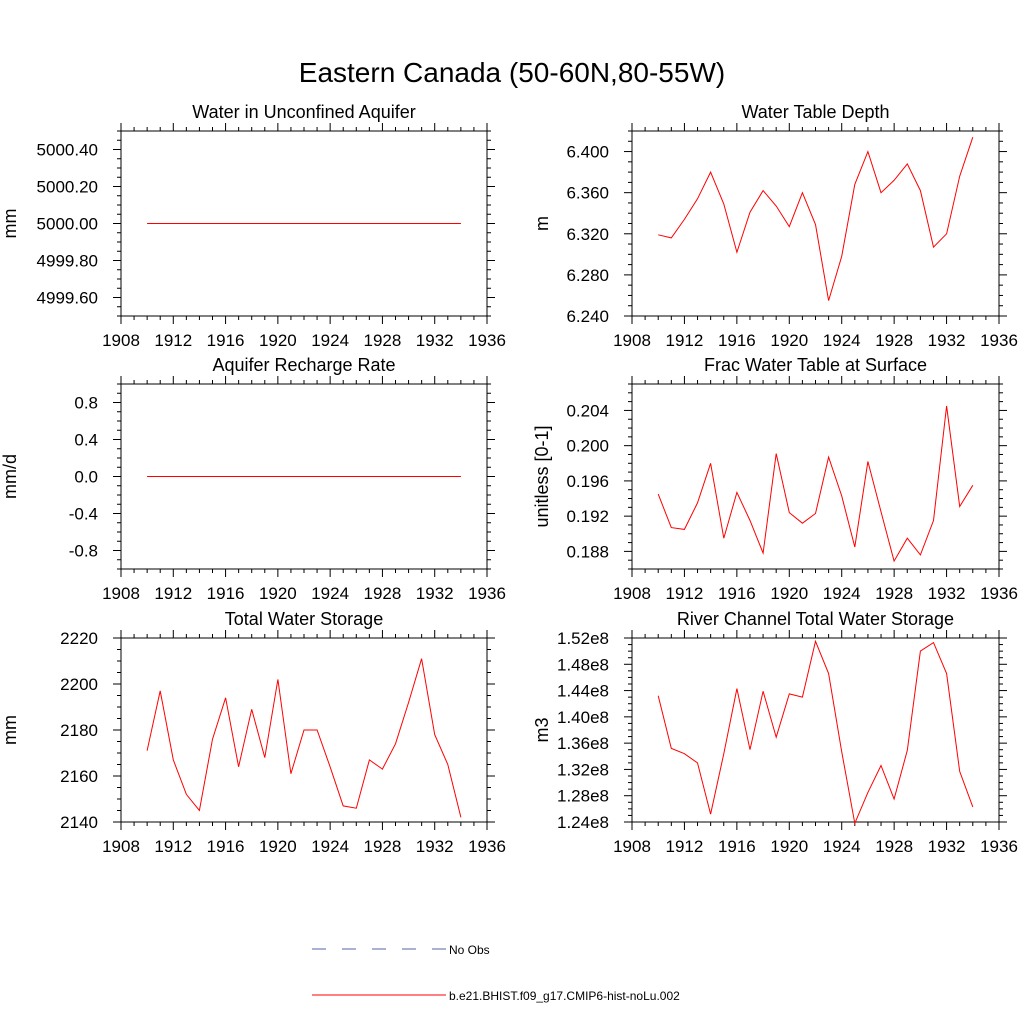  What do you see at coordinates (67, 150) in the screenshot?
I see `y-tick-label: 5000.40` at bounding box center [67, 150].